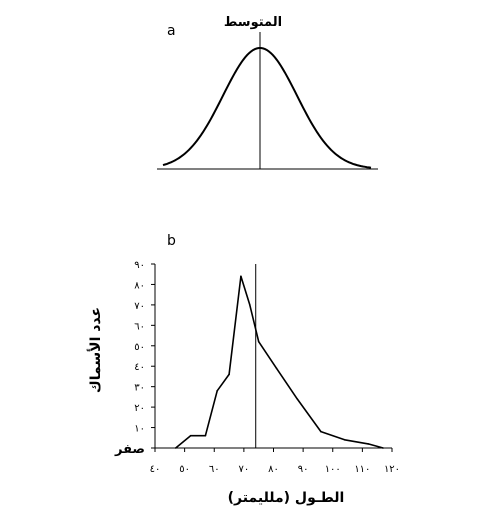 The height and width of the screenshot is (523, 484). I want to click on x-tick-label: ٨٠, so click(273, 469).